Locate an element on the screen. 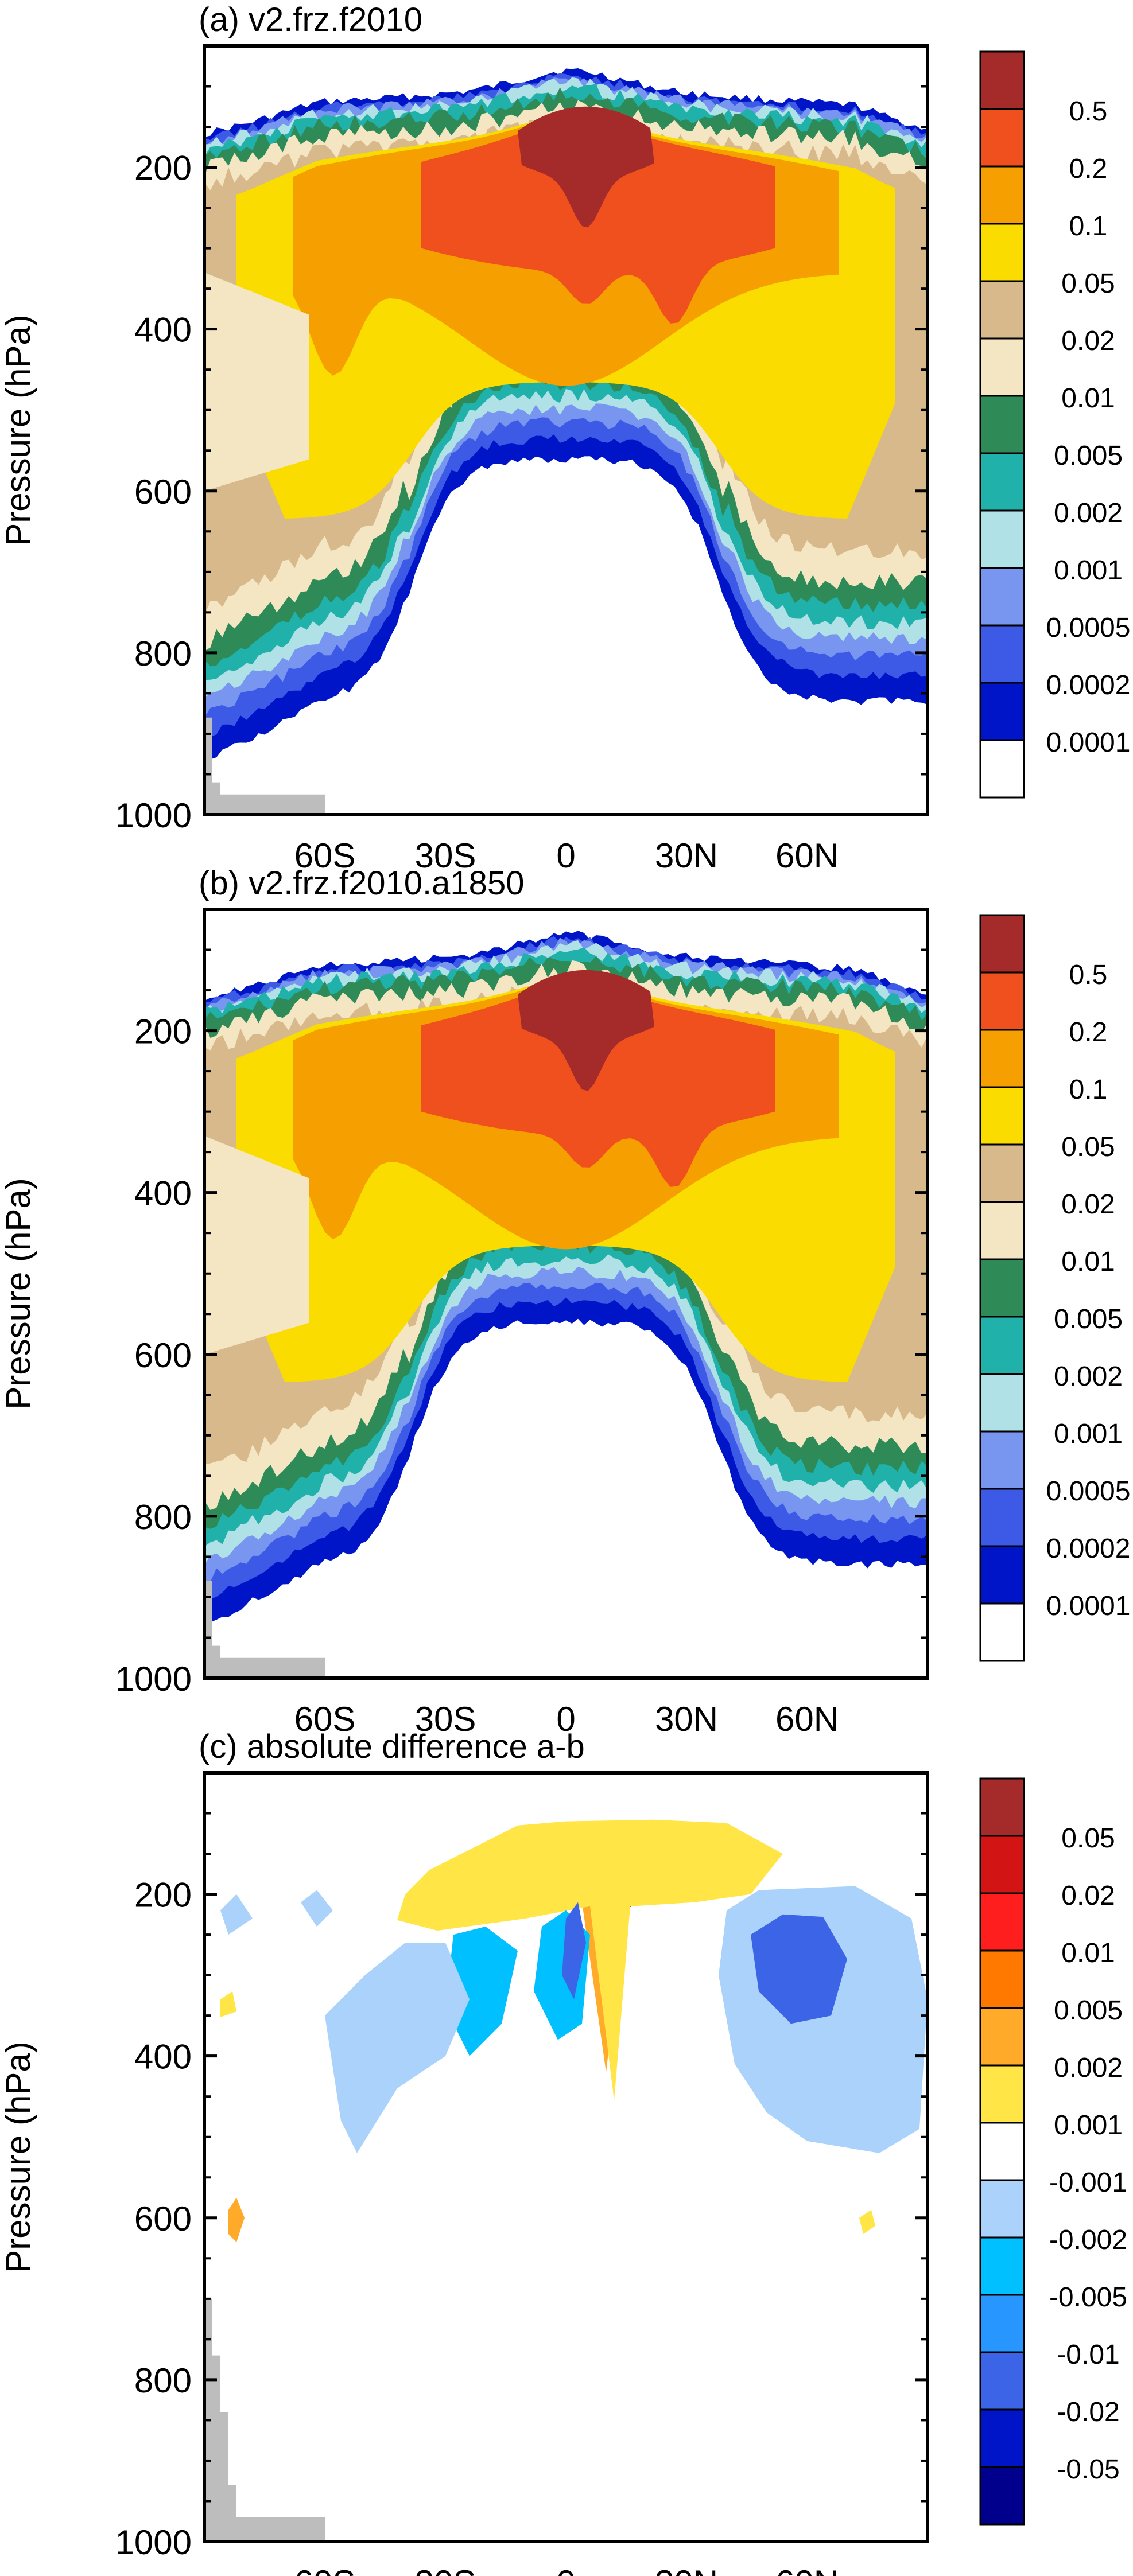 Image resolution: width=1133 pixels, height=2576 pixels. panel-title: (b) v2.frz.f2010.a1850 is located at coordinates (361, 883).